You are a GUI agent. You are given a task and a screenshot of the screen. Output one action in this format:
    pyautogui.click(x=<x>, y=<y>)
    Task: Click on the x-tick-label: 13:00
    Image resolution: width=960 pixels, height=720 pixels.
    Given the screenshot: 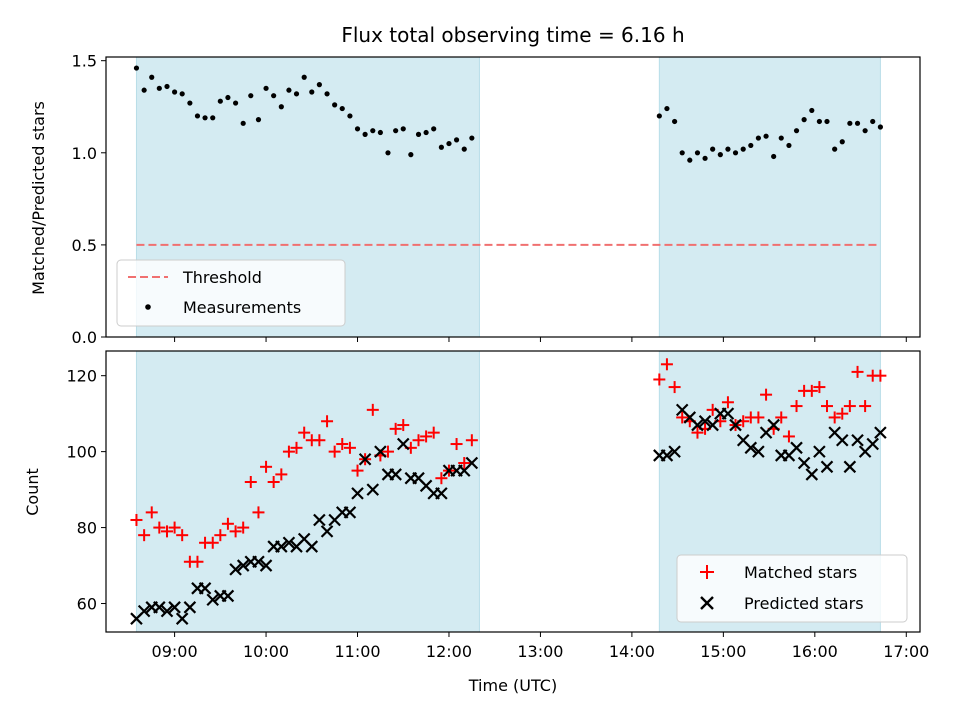 What is the action you would take?
    pyautogui.click(x=540, y=651)
    